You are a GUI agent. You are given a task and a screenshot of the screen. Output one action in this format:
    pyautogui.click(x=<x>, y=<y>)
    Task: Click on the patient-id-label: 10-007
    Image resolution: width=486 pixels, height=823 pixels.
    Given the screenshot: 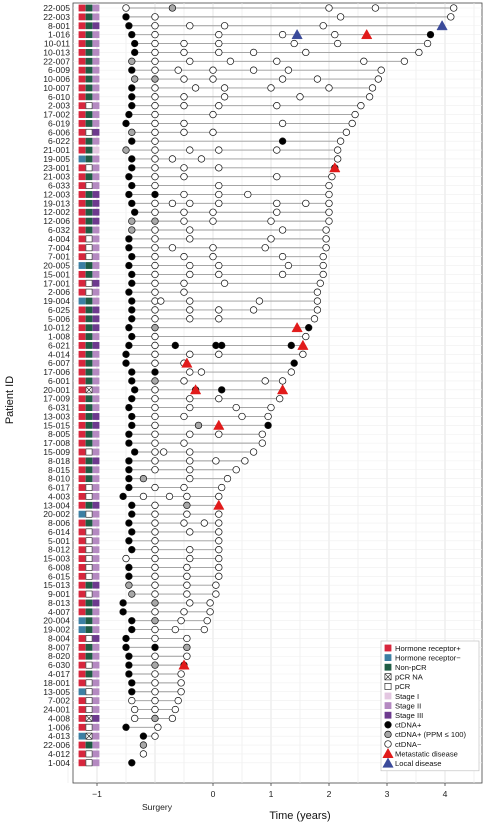 What is the action you would take?
    pyautogui.click(x=56, y=88)
    